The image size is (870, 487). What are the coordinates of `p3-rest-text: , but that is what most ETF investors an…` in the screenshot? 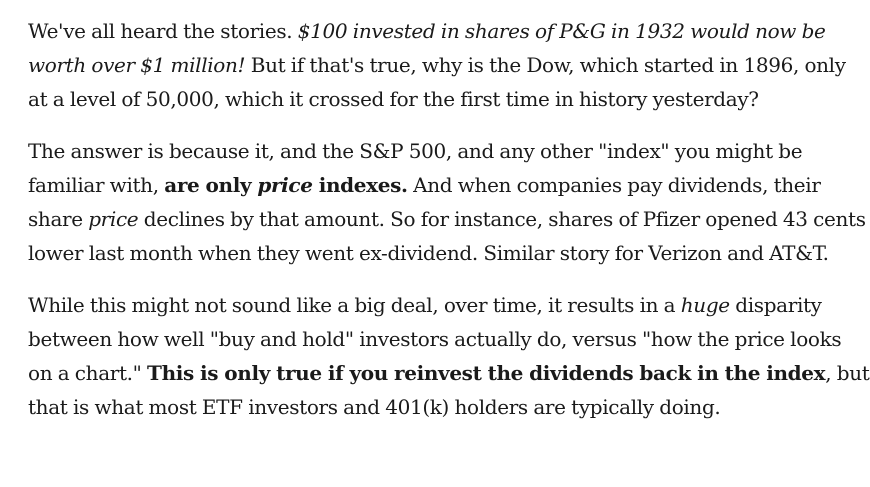 It's located at (449, 390).